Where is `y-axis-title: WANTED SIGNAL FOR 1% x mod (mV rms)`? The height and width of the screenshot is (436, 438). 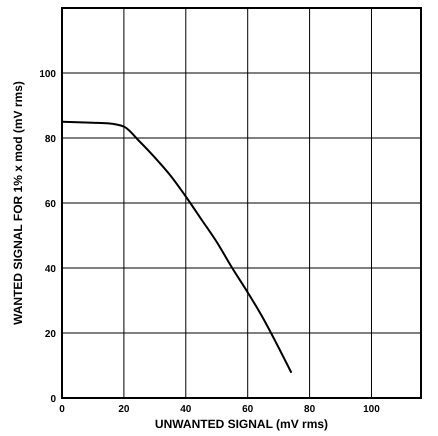 y-axis-title: WANTED SIGNAL FOR 1% x mod (mV rms) is located at coordinates (18, 203).